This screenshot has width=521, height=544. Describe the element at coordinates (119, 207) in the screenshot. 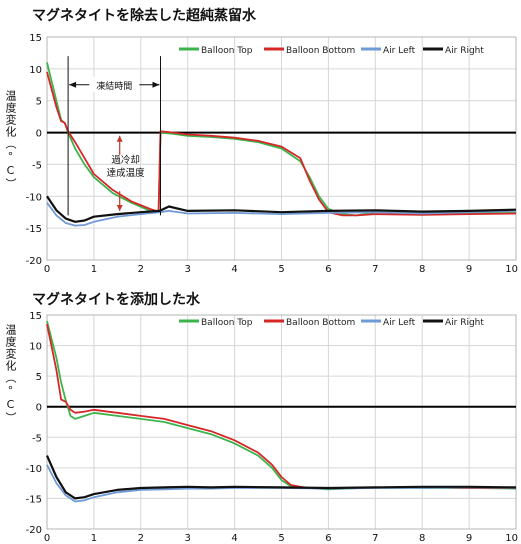

I see `arrowhead-down` at that location.